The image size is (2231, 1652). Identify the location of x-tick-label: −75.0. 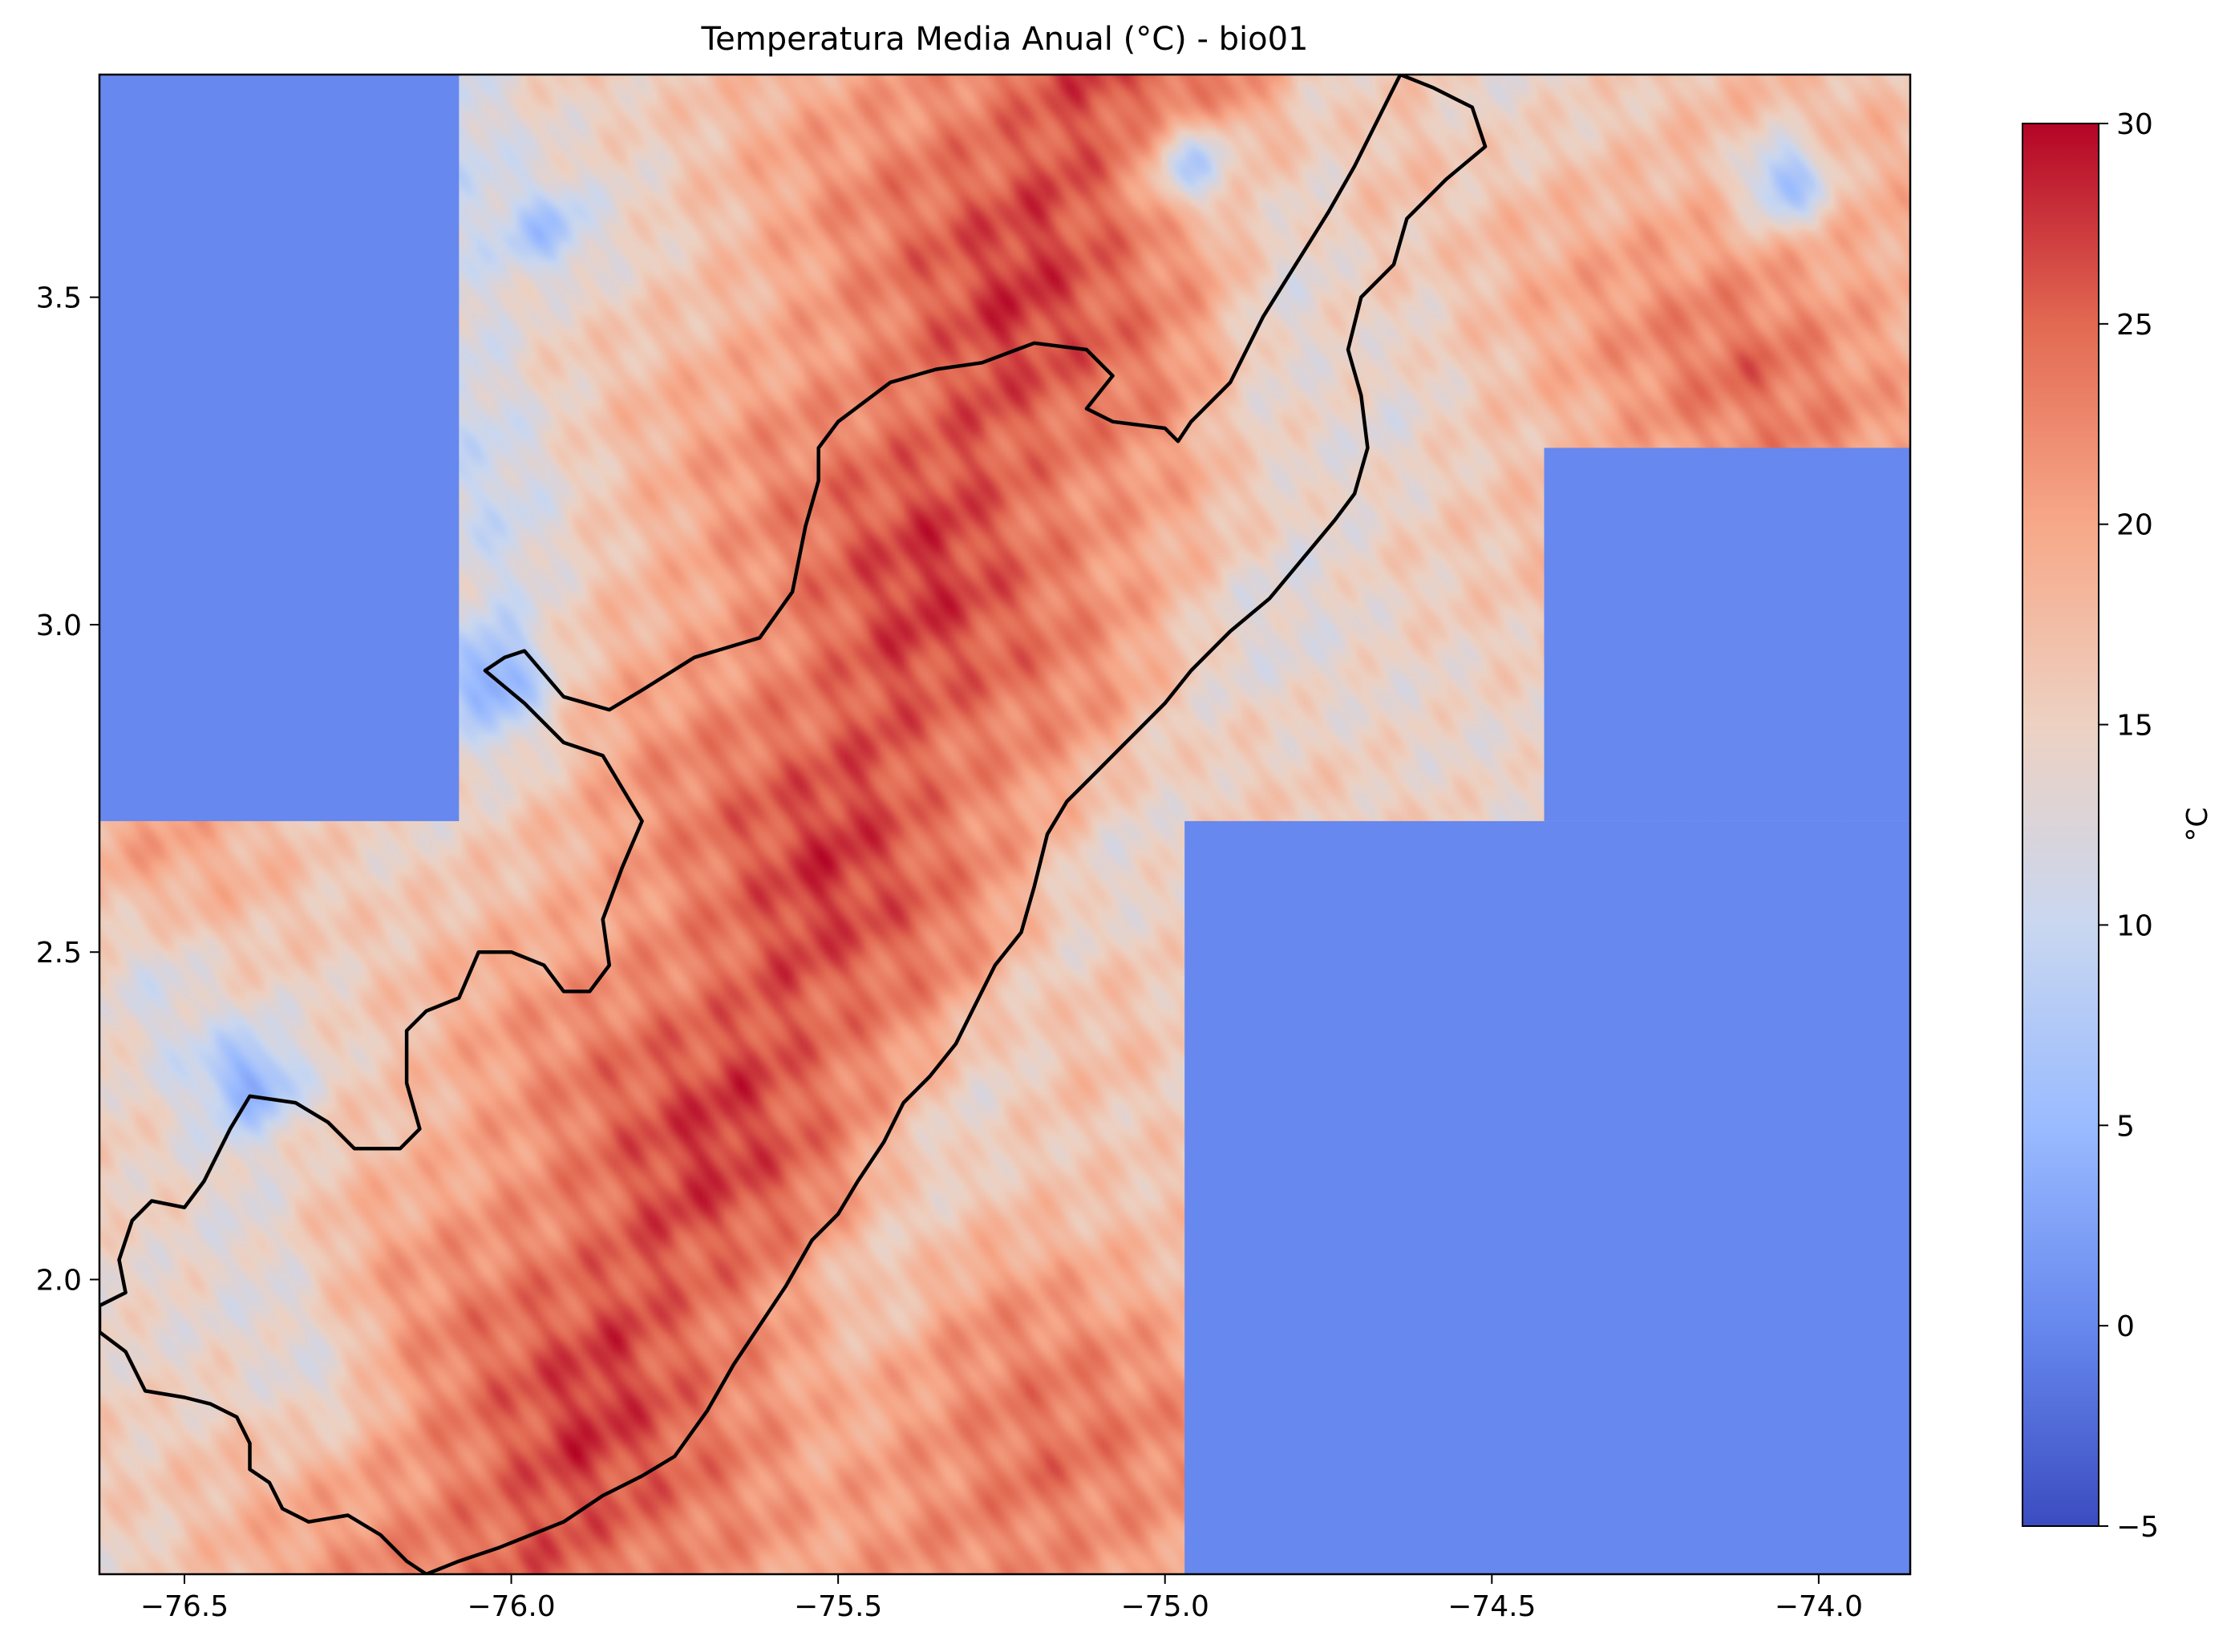
(1165, 1606).